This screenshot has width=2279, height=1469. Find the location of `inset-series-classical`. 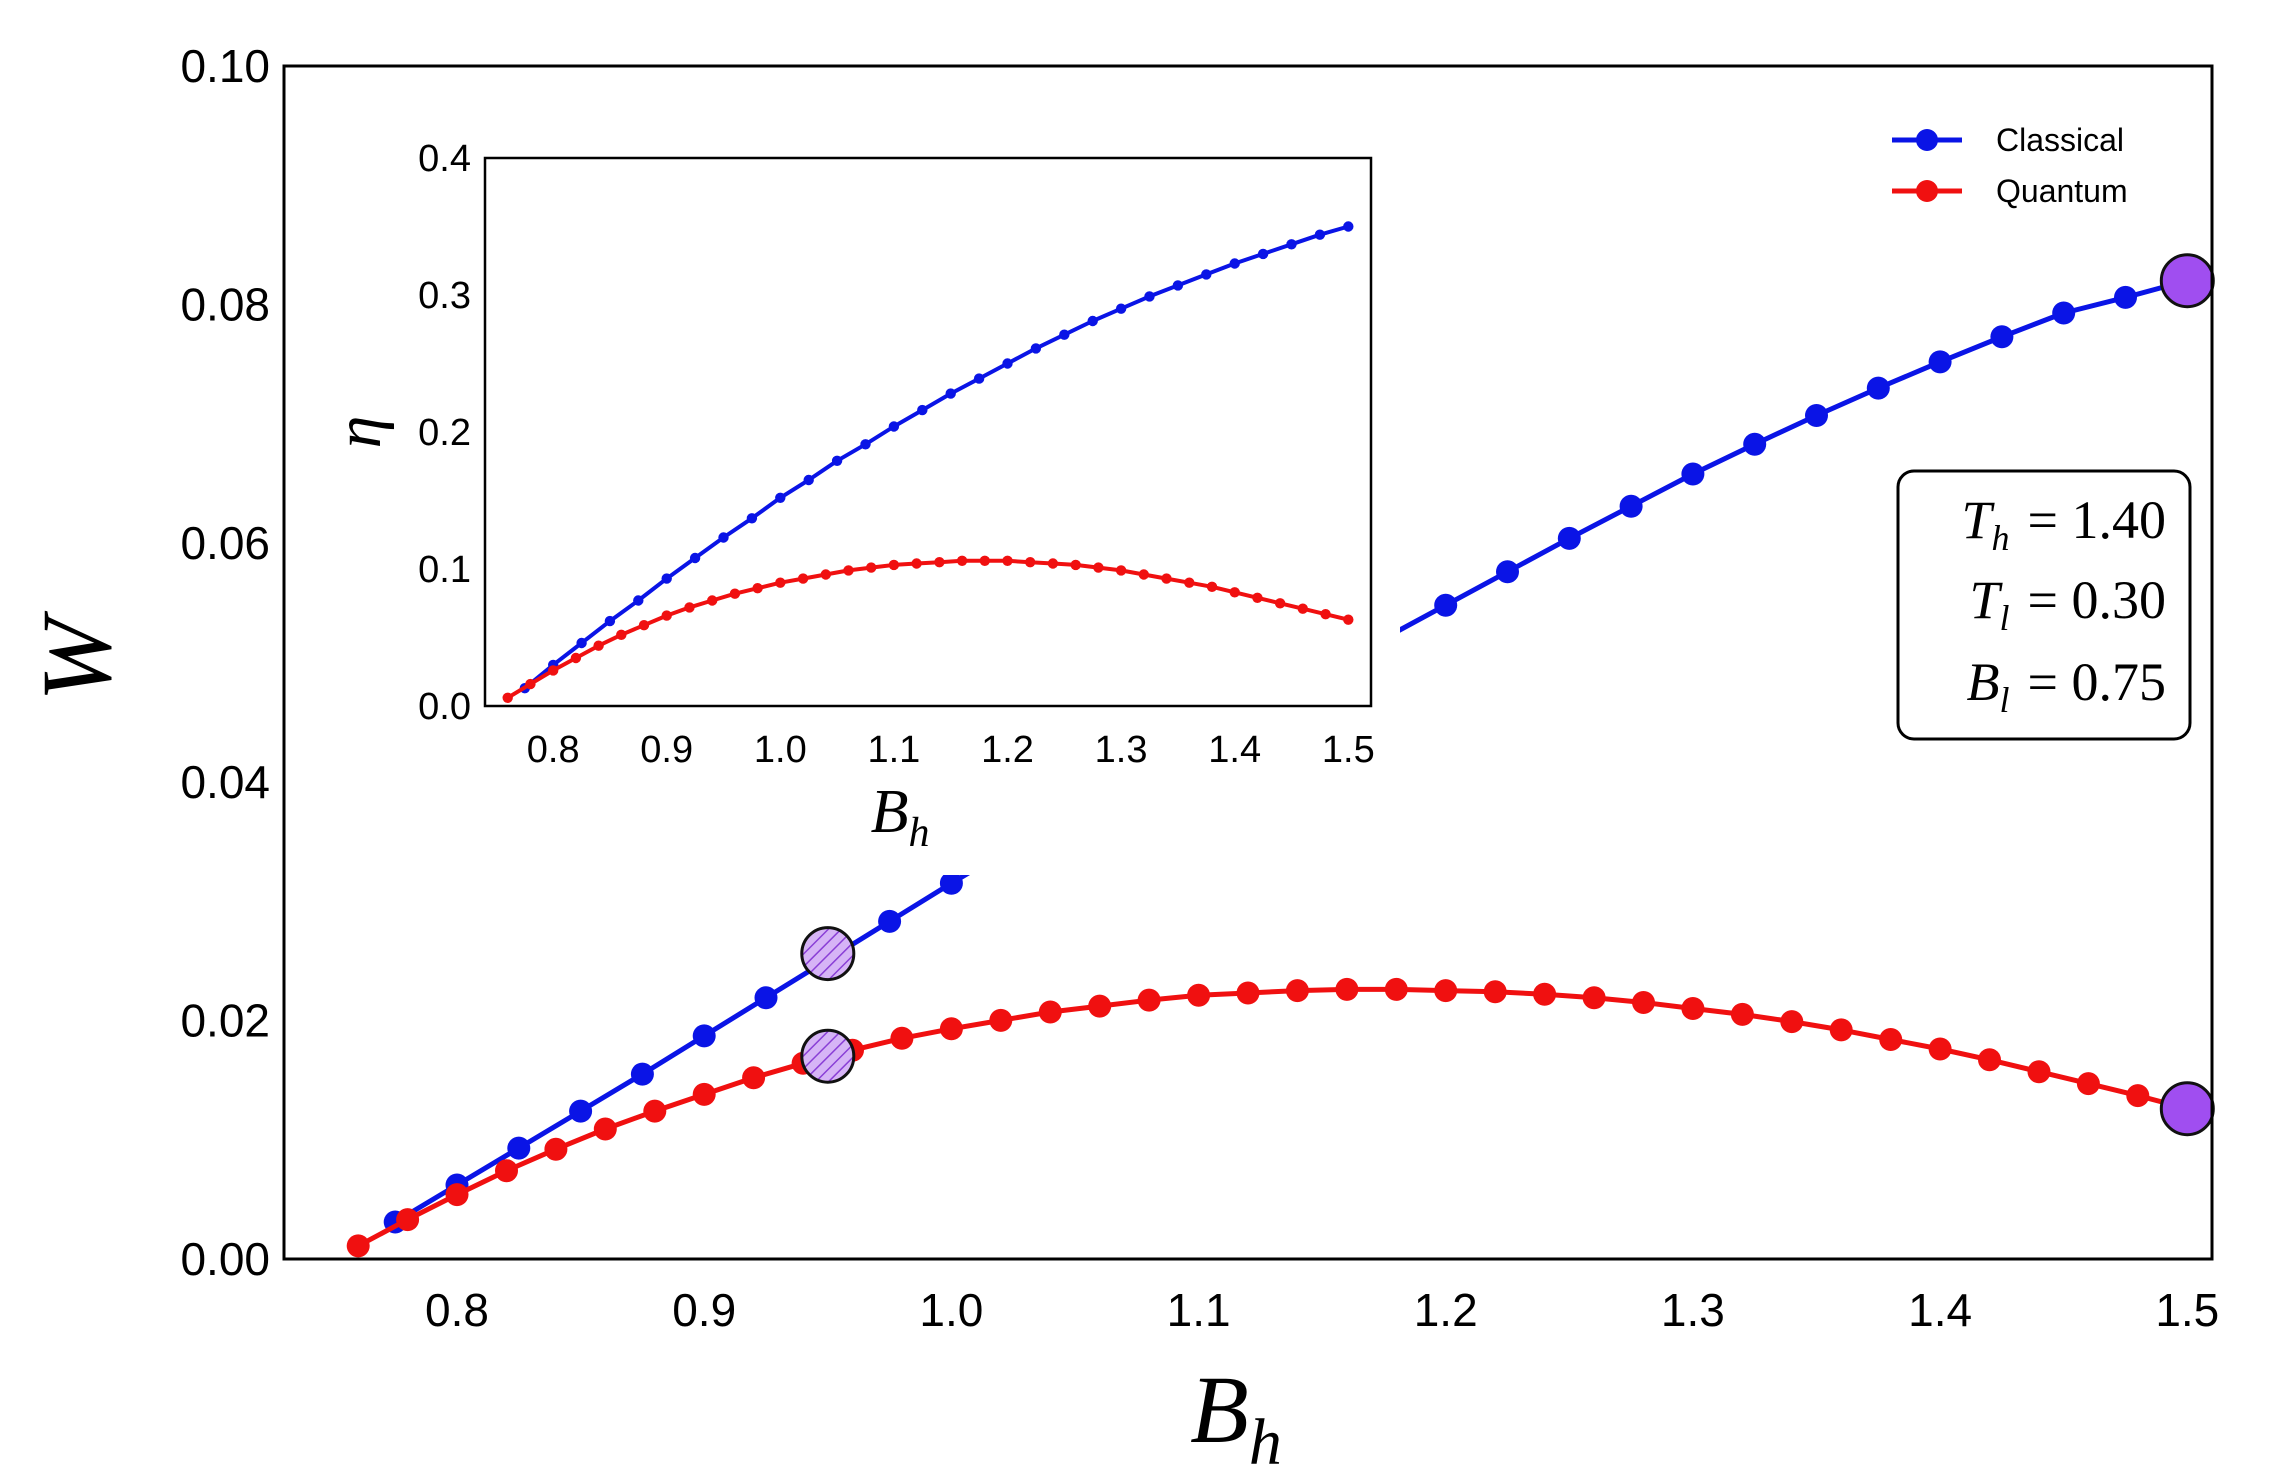

inset-series-classical is located at coordinates (936, 457).